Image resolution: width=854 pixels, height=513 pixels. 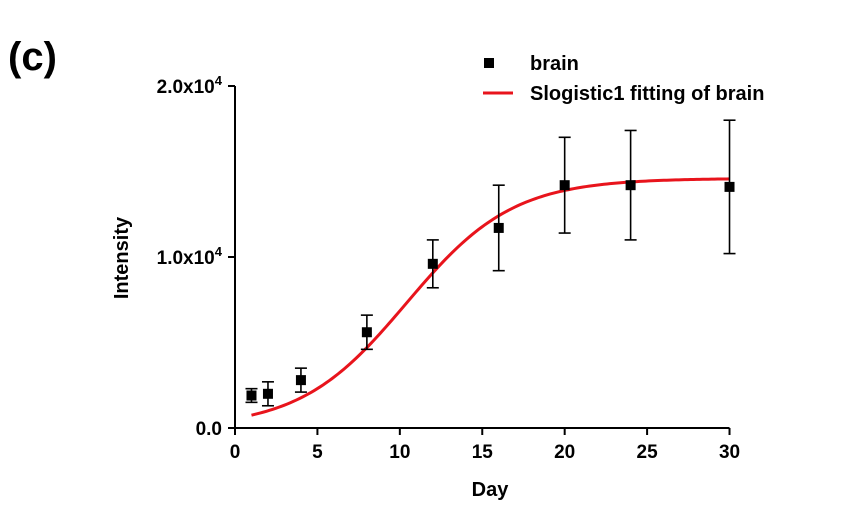 What do you see at coordinates (729, 452) in the screenshot?
I see `x-tick-label: 30` at bounding box center [729, 452].